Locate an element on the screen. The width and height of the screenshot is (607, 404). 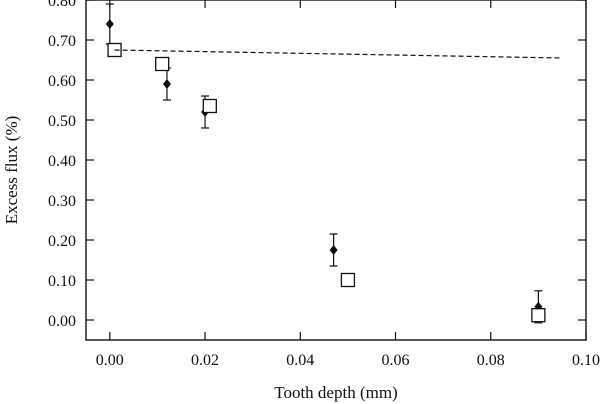
y-tick-label: 0.50 is located at coordinates (62, 121).